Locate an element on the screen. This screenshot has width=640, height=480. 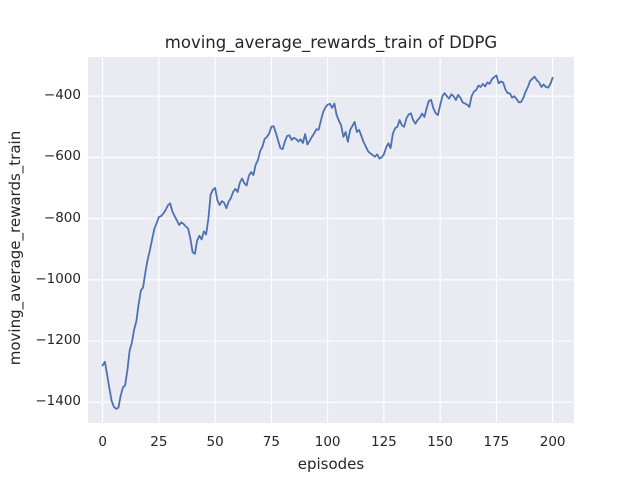
y-tick-label: −400 is located at coordinates (62, 95).